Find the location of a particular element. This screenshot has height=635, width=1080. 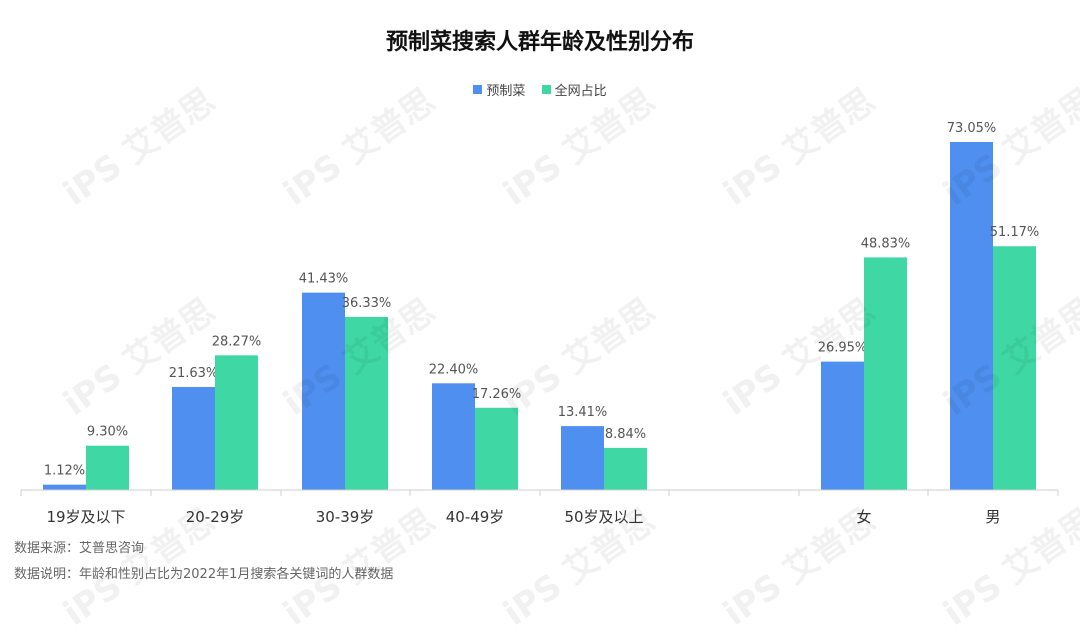

data-label-series-1-cat-1: 1.12% is located at coordinates (64, 471).